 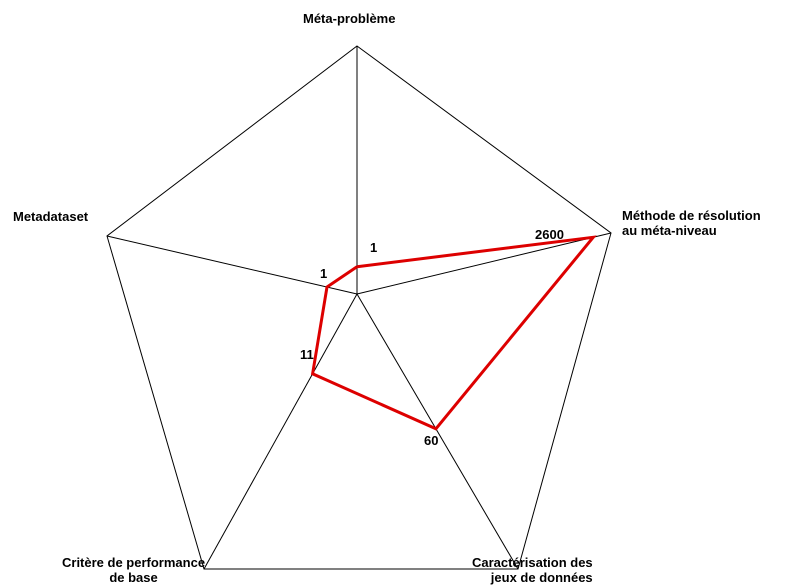 What do you see at coordinates (431, 440) in the screenshot?
I see `value-label-caracterisation: 60` at bounding box center [431, 440].